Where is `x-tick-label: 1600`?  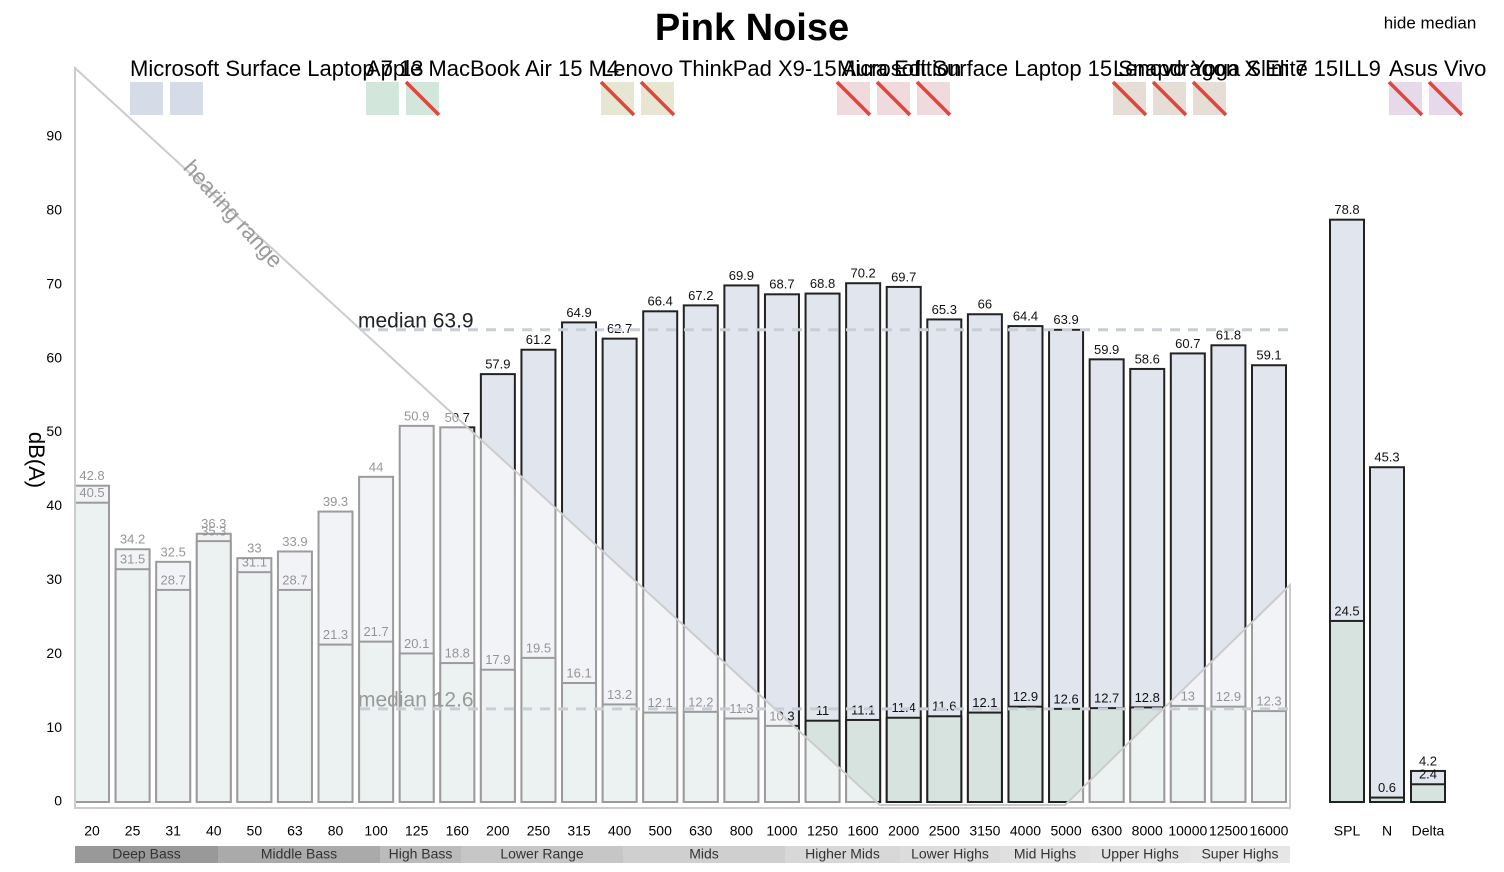
x-tick-label: 1600 is located at coordinates (863, 831).